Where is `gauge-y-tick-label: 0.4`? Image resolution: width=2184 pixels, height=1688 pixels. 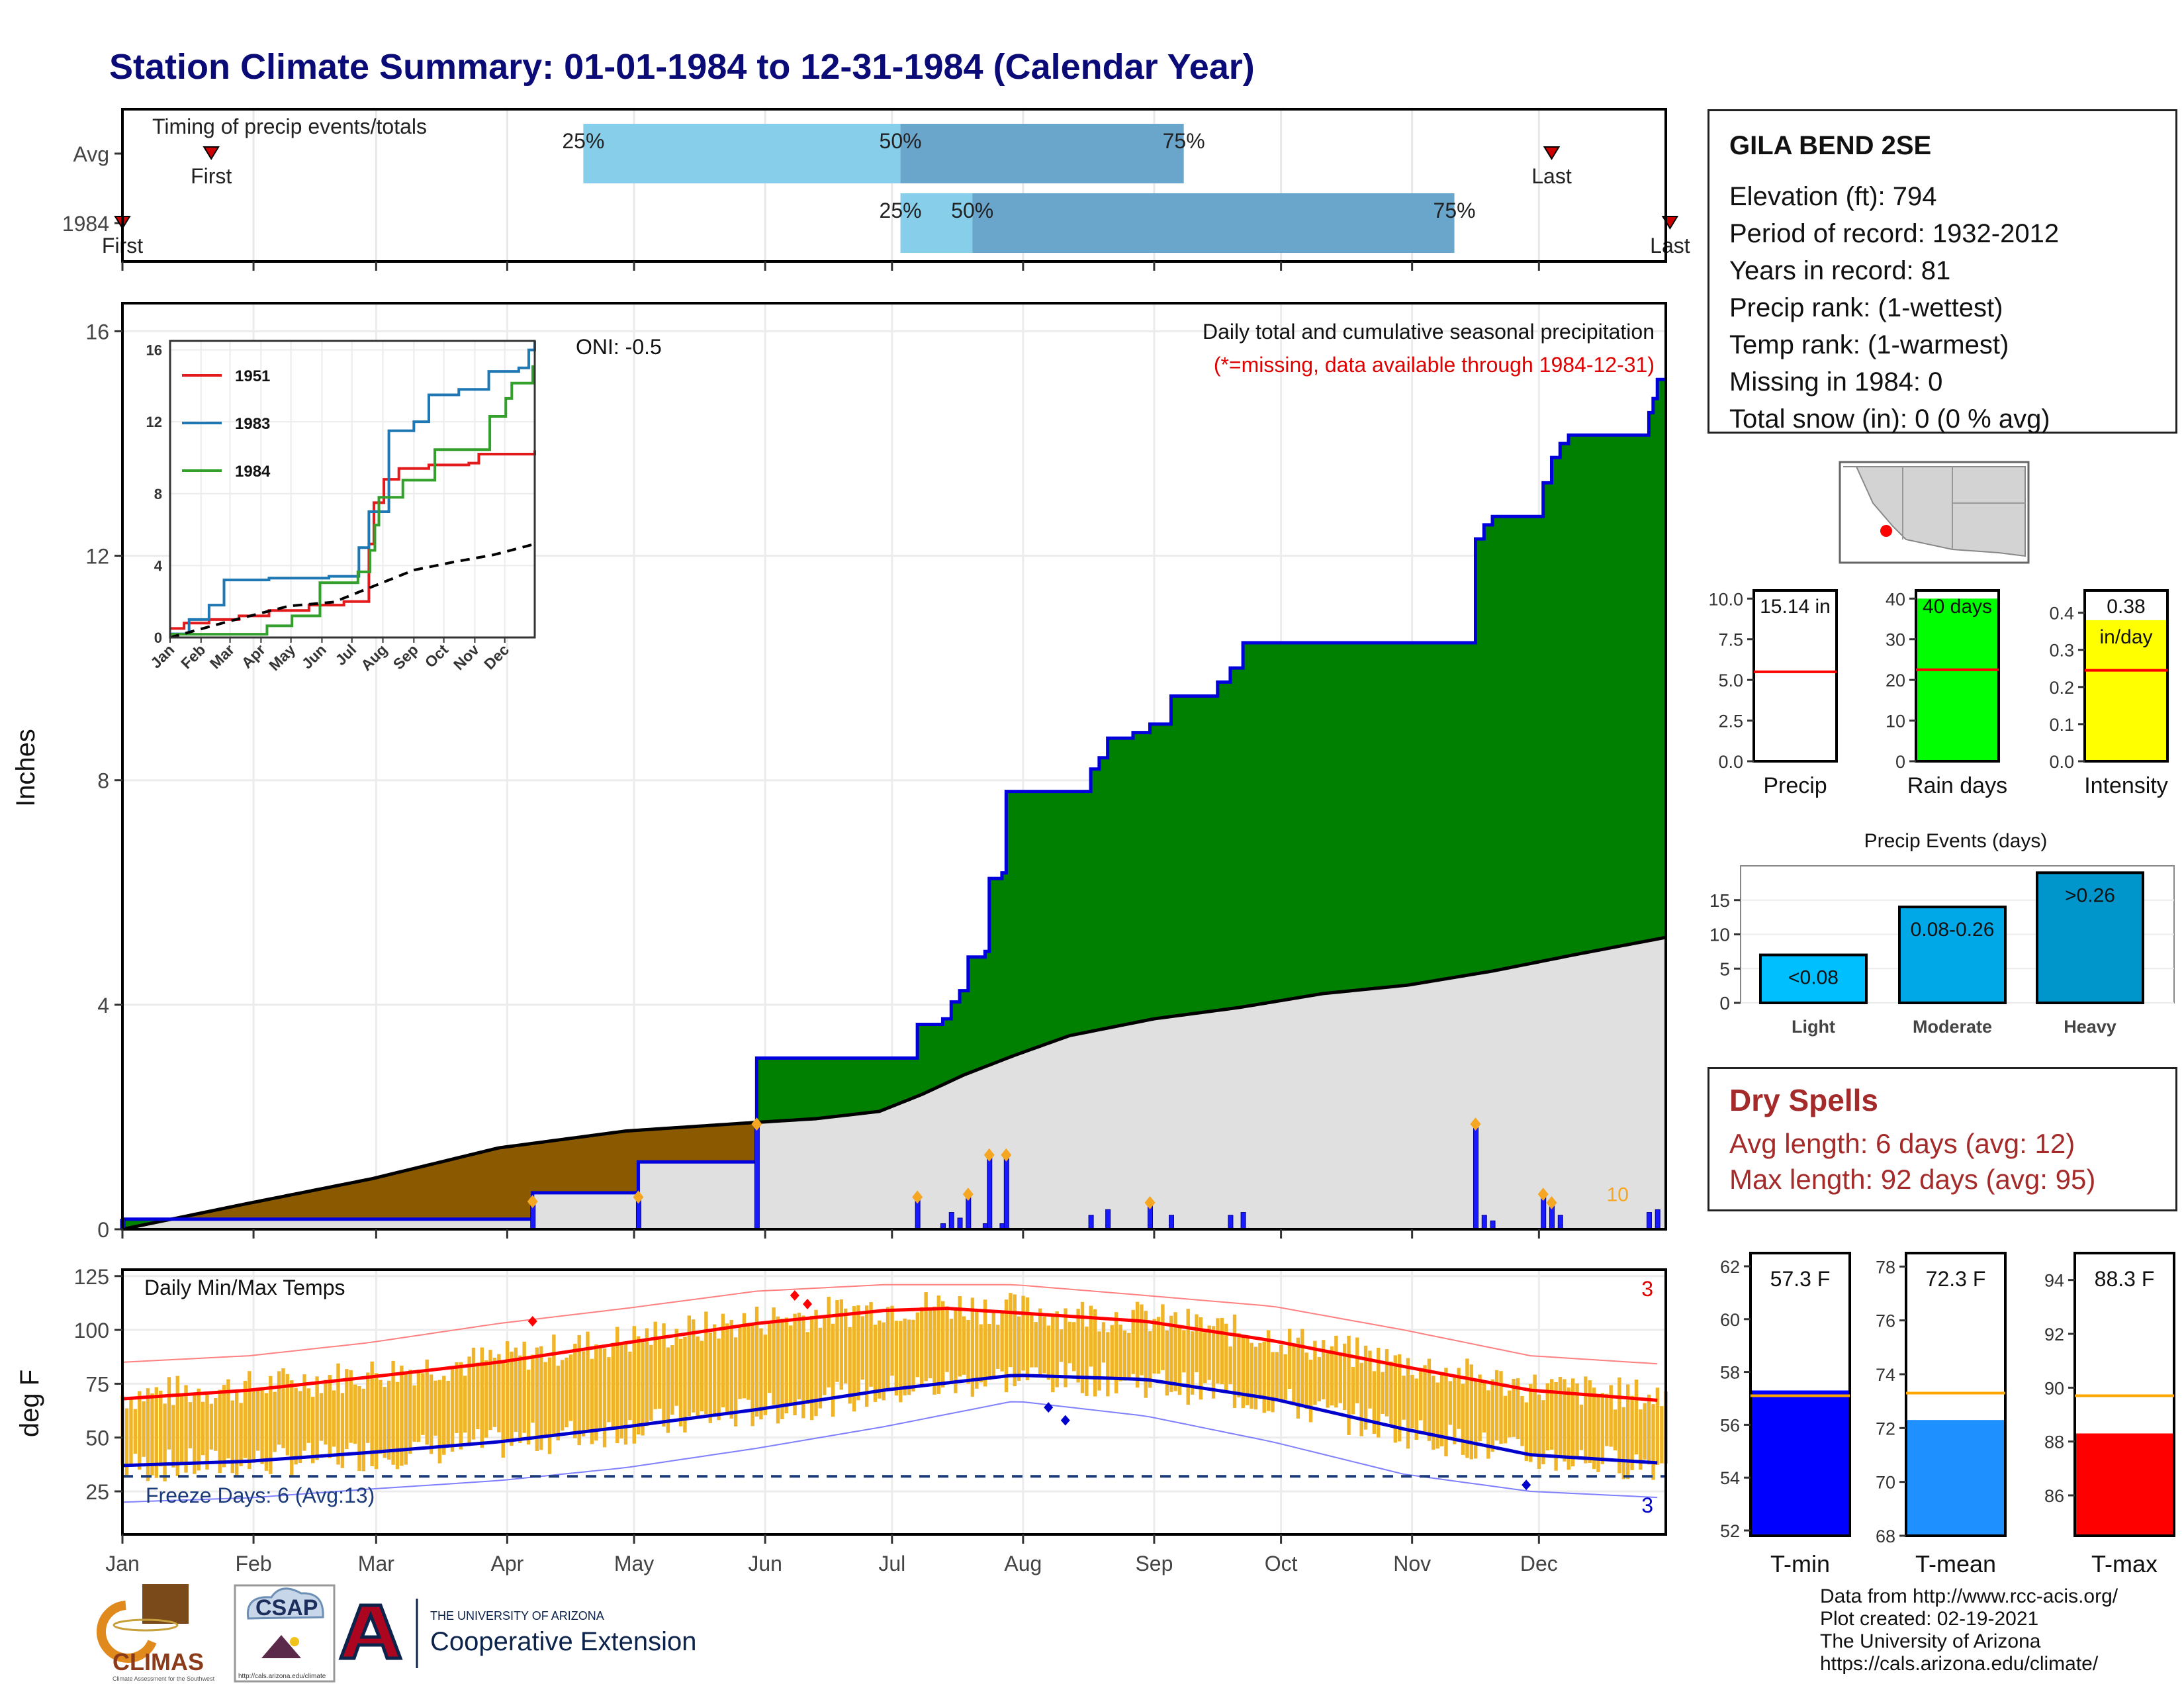
gauge-y-tick-label: 0.4 is located at coordinates (2061, 614).